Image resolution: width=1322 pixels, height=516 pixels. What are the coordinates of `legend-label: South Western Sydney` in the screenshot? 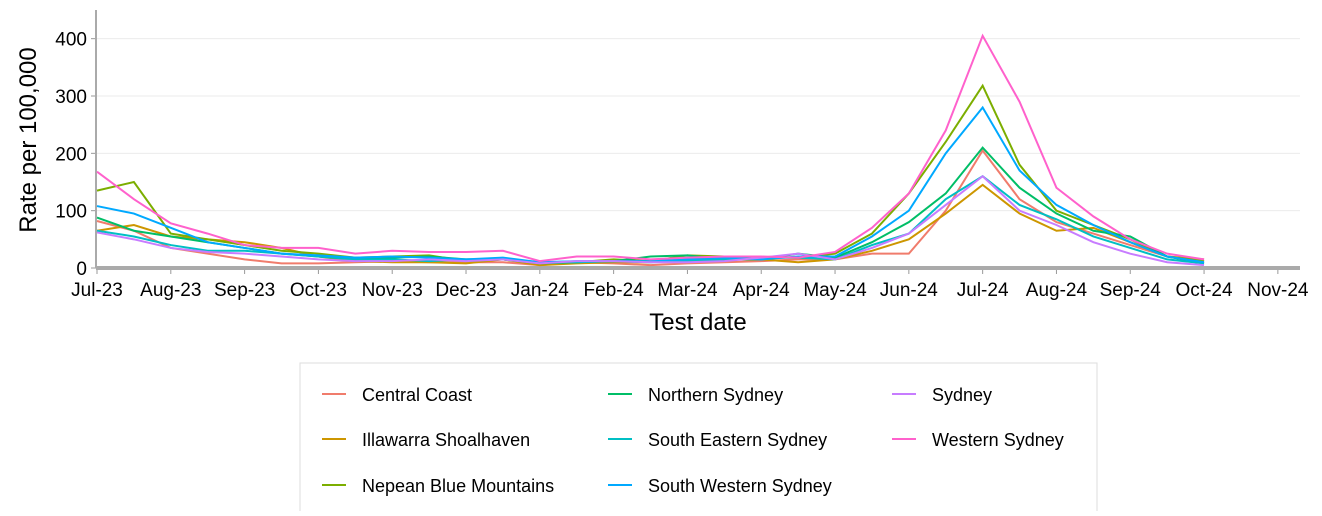 It's located at (740, 486).